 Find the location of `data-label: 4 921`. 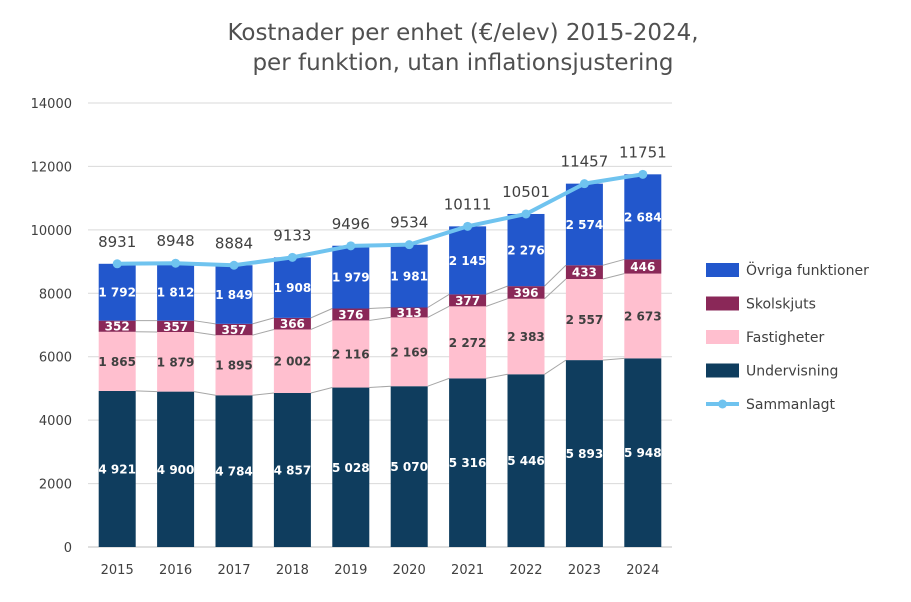

data-label: 4 921 is located at coordinates (117, 469).